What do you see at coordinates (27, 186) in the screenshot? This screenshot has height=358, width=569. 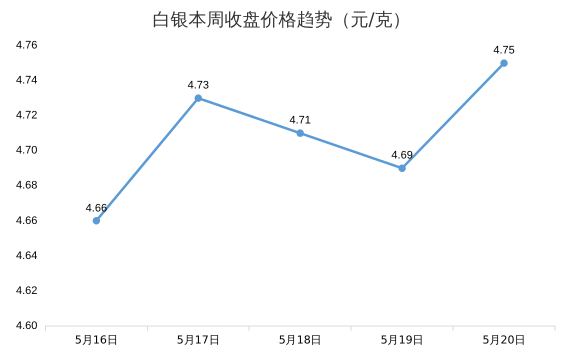 I see `y-tick-label: 4.68` at bounding box center [27, 186].